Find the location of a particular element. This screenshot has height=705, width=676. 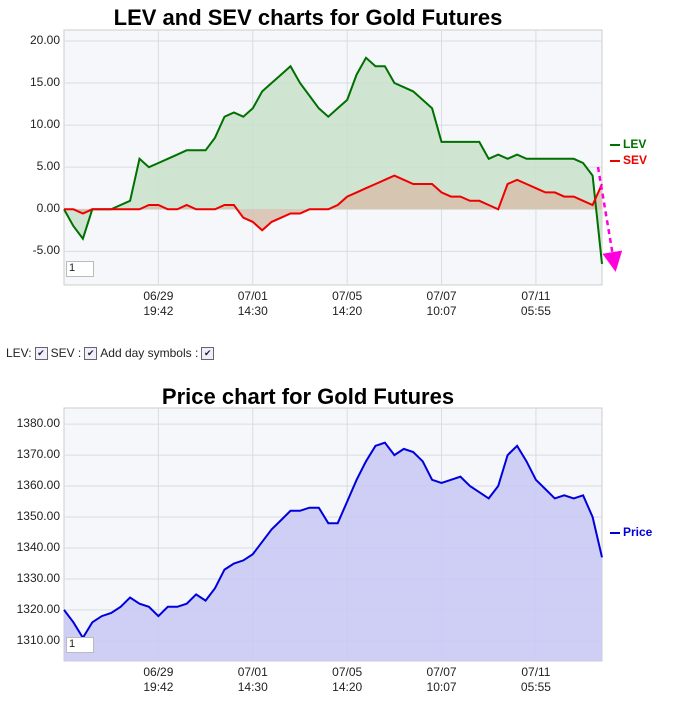

y-tick-label: 1330.00 is located at coordinates (38, 577).